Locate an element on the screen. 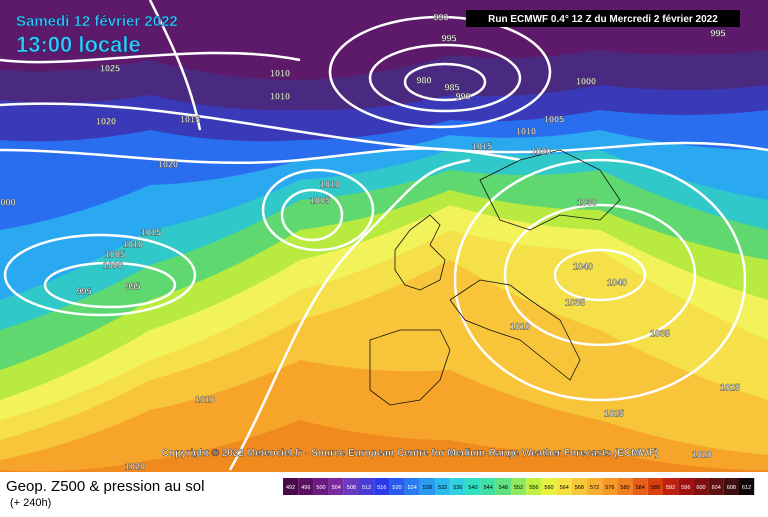 The height and width of the screenshot is (517, 768). colorbar-label: 536 is located at coordinates (457, 488).